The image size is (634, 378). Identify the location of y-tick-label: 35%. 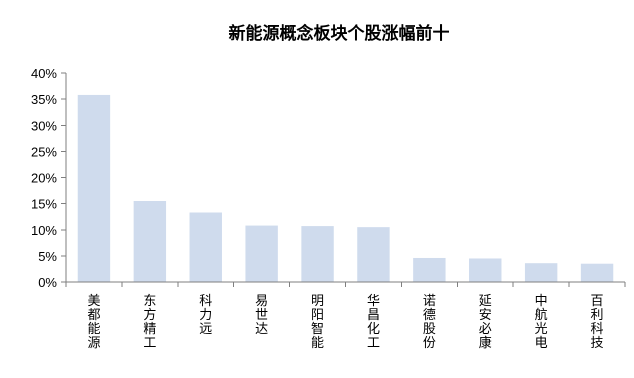
(44, 99).